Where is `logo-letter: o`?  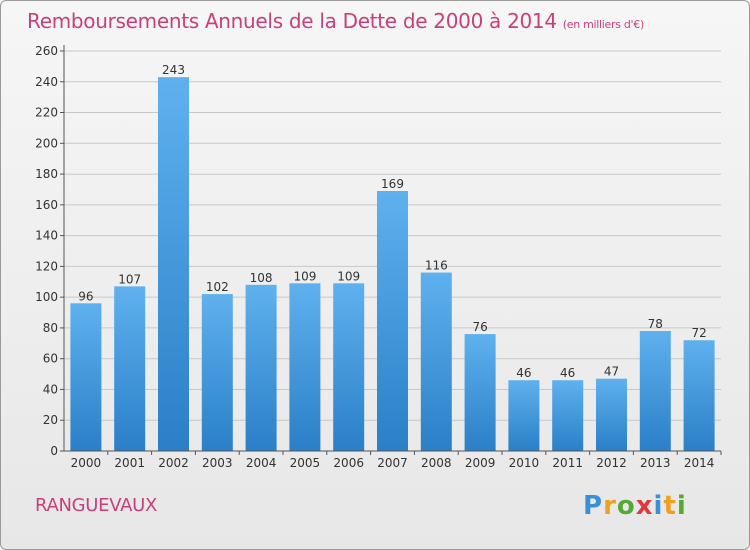
logo-letter: o is located at coordinates (626, 506).